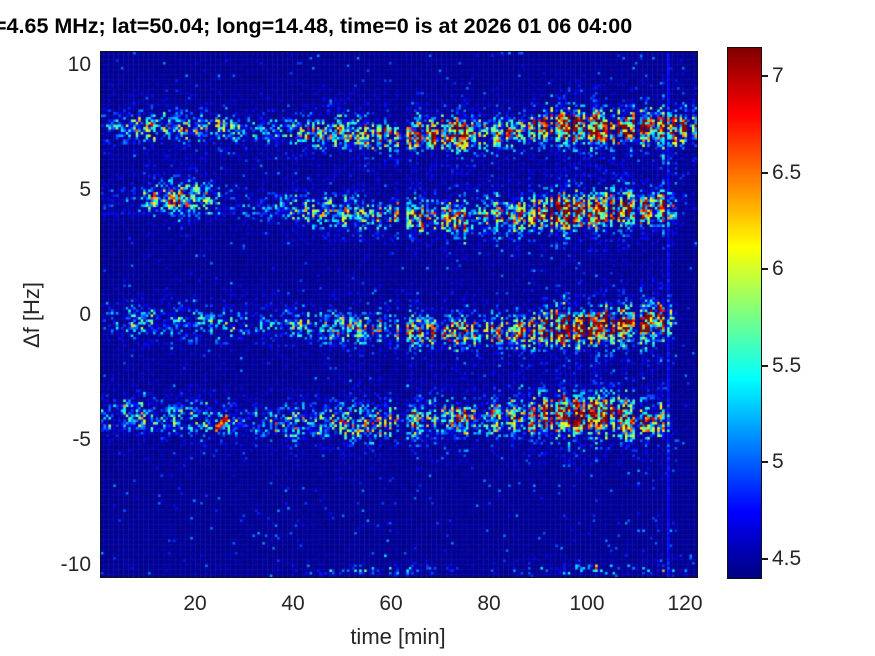 The image size is (875, 656). Describe the element at coordinates (398, 636) in the screenshot. I see `x-axis-label: time [min]` at that location.